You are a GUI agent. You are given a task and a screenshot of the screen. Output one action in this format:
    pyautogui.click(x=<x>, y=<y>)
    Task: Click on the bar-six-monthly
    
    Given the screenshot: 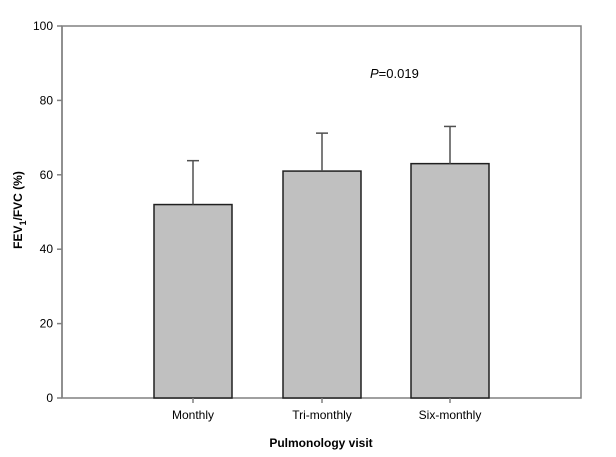 What is the action you would take?
    pyautogui.click(x=450, y=280)
    